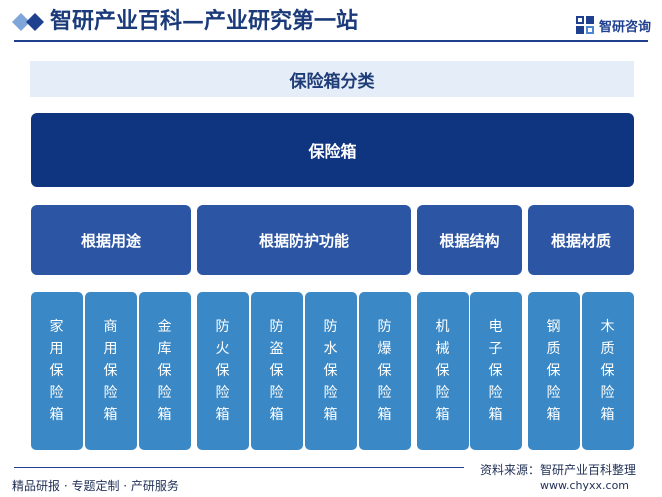  I want to click on leaf-node: 木质保险箱, so click(608, 371).